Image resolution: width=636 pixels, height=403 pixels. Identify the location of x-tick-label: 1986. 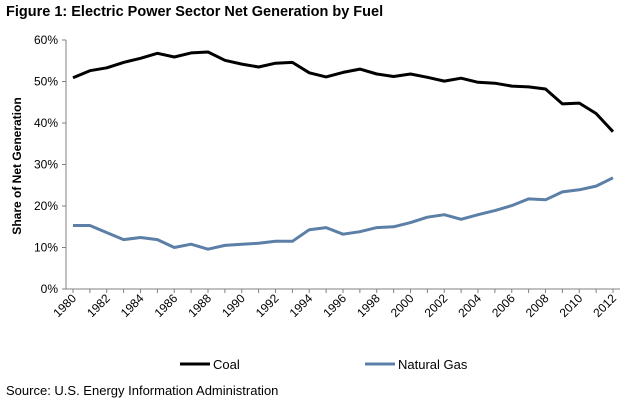
(166, 305).